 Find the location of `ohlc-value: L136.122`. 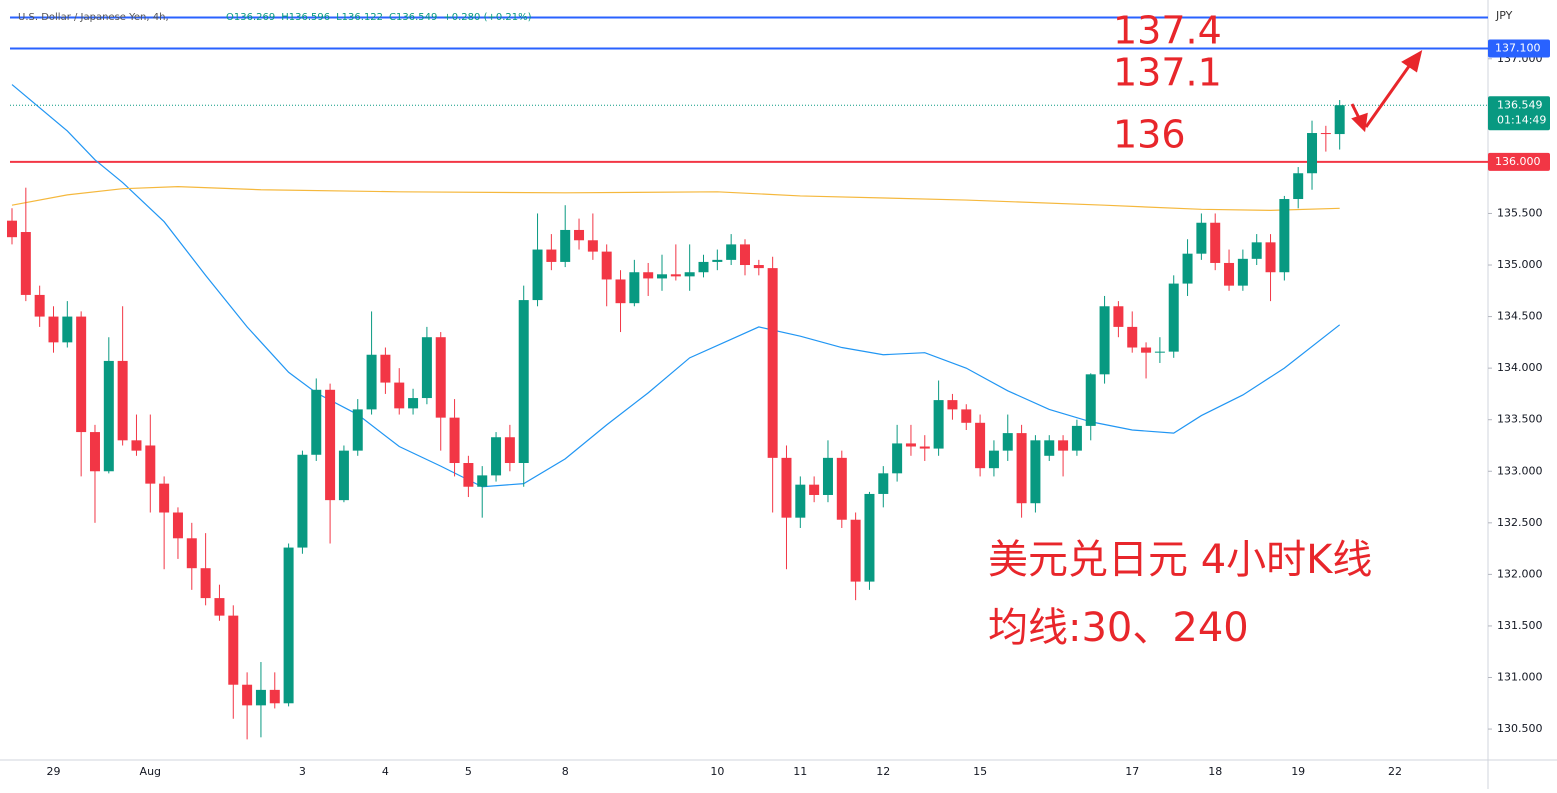

ohlc-value: L136.122 is located at coordinates (359, 17).